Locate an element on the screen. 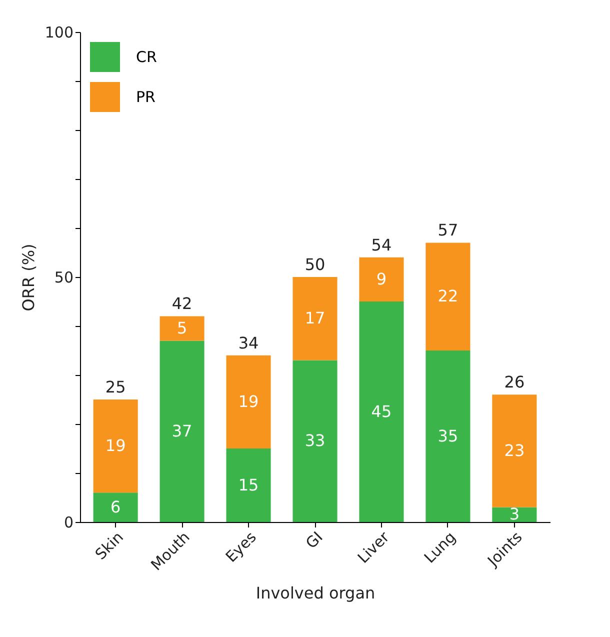 The height and width of the screenshot is (637, 610). data-label: 5 is located at coordinates (182, 328).